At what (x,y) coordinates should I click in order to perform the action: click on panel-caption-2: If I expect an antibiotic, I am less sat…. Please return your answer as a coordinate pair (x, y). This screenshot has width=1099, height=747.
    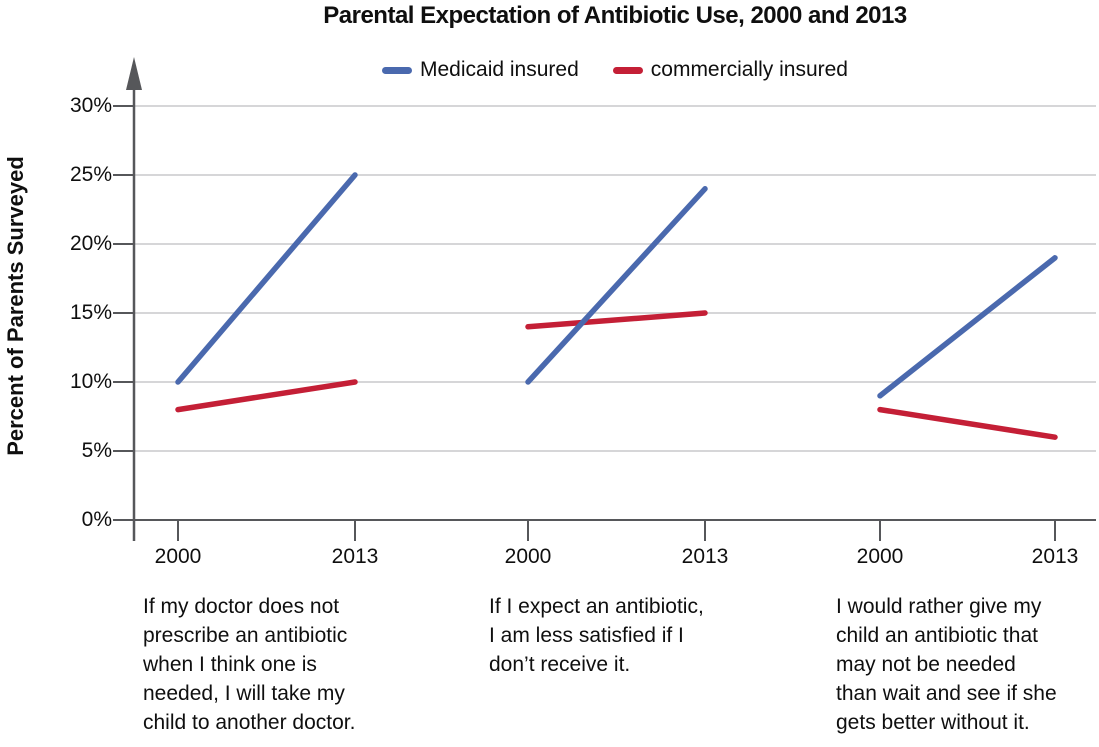
    Looking at the image, I should click on (596, 635).